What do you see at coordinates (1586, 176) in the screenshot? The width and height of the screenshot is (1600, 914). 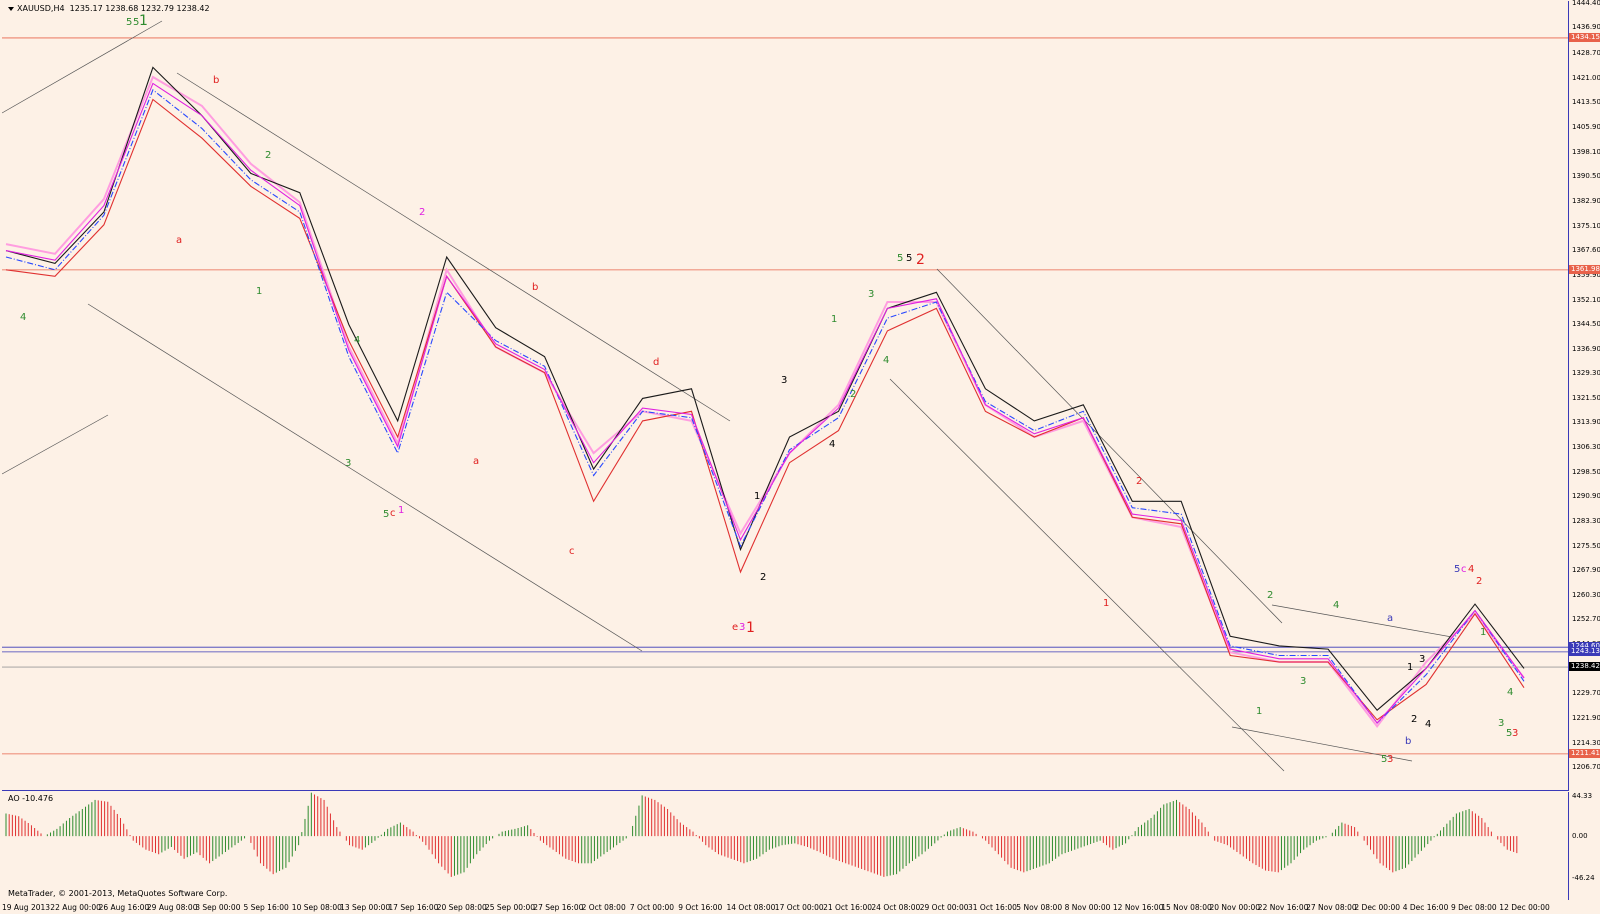 I see `price-tick-label: 1390.50` at bounding box center [1586, 176].